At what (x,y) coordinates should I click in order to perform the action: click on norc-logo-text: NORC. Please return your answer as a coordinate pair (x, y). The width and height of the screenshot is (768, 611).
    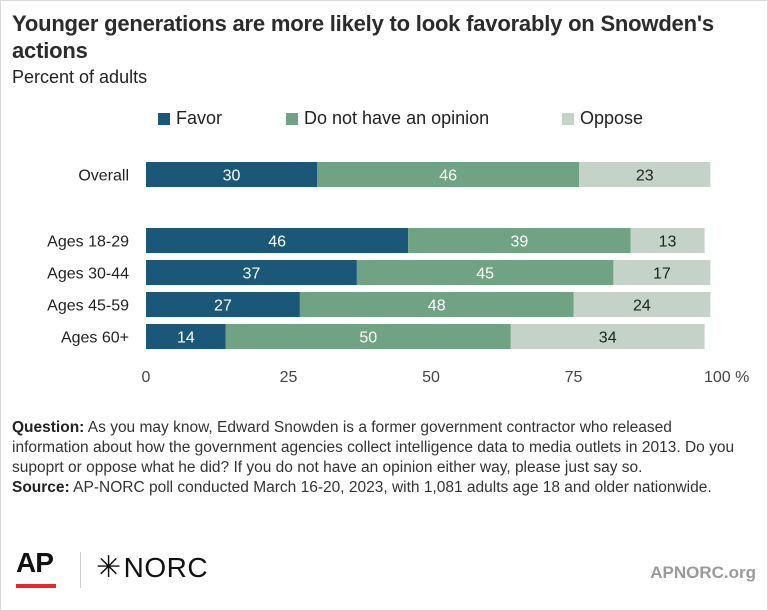
    Looking at the image, I should click on (166, 567).